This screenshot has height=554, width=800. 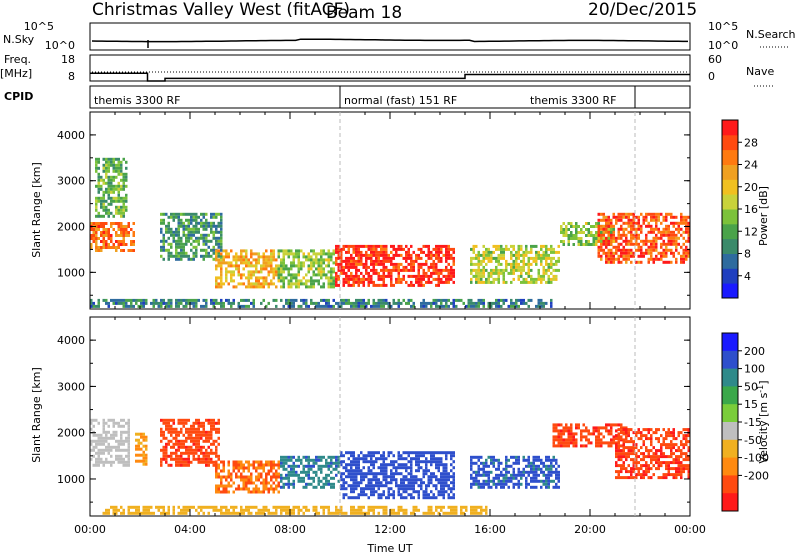 What do you see at coordinates (715, 59) in the screenshot?
I see `nave-tick-top: 60` at bounding box center [715, 59].